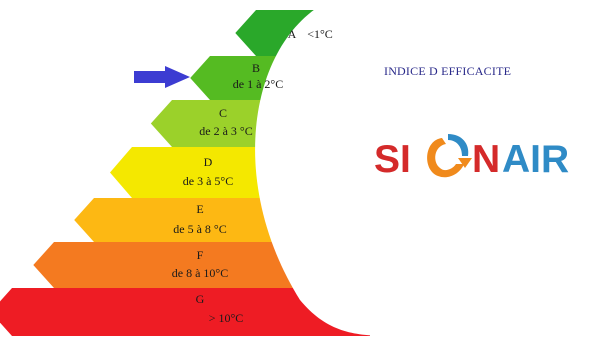 The height and width of the screenshot is (341, 590). What do you see at coordinates (182, 265) in the screenshot?
I see `band-f` at bounding box center [182, 265].